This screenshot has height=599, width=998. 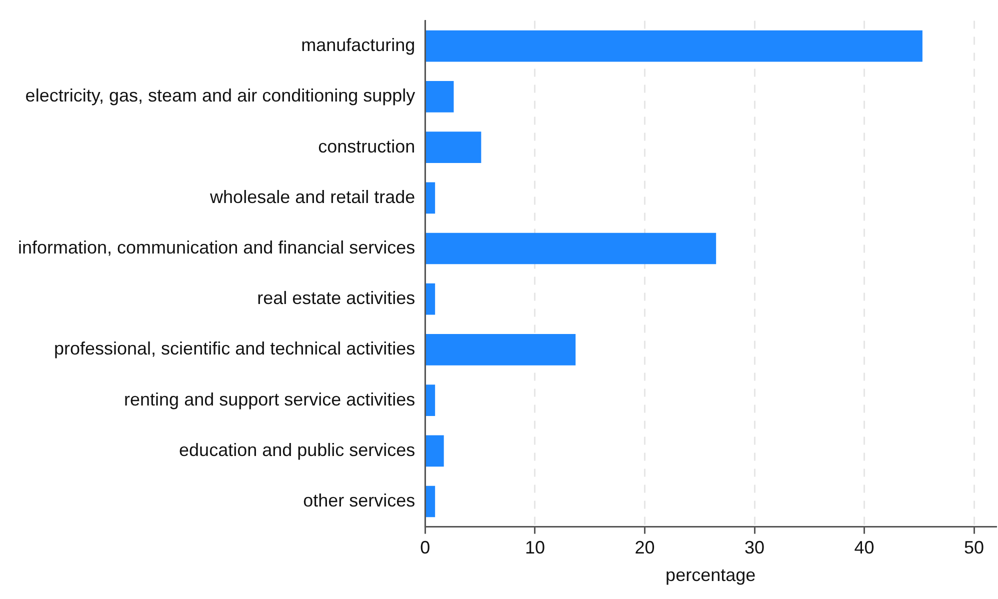 I want to click on x-tick-label: 0, so click(x=425, y=548).